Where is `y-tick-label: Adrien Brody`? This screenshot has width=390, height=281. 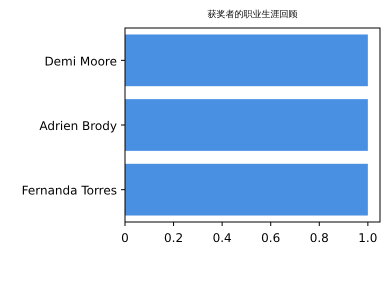 y-tick-label: Adrien Brody is located at coordinates (78, 126).